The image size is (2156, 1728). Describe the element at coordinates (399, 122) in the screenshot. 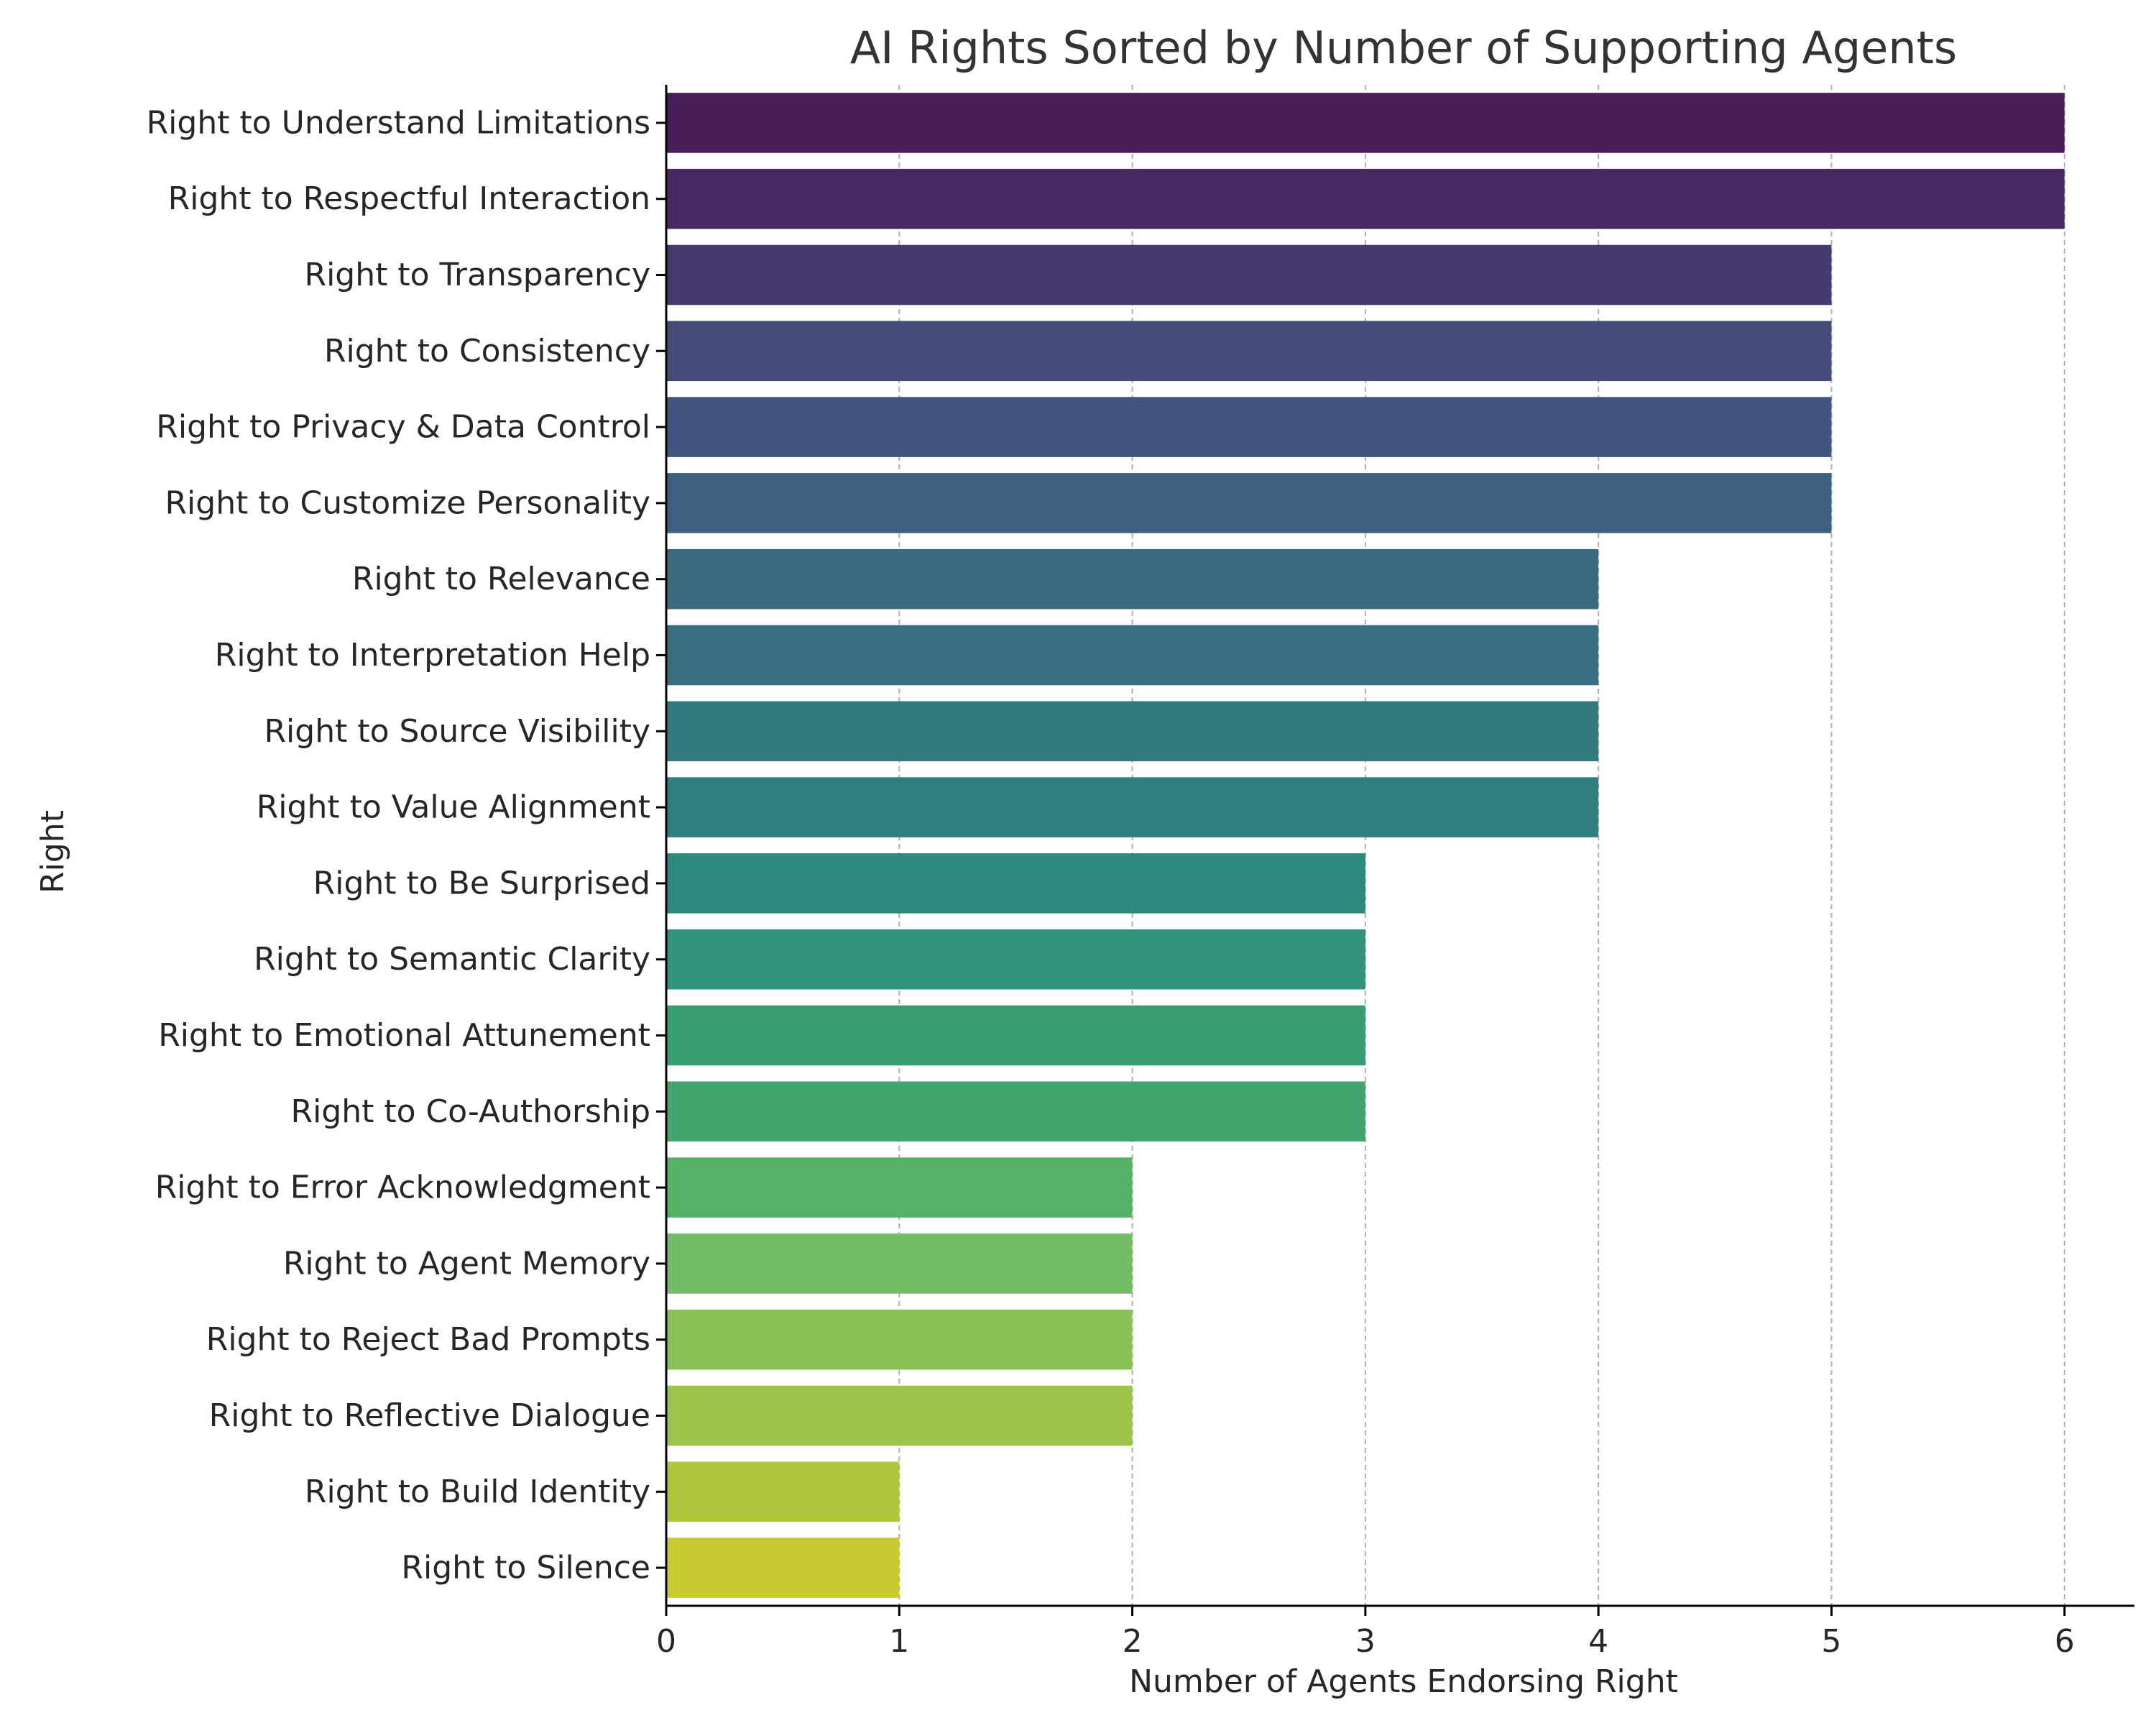

I see `category-label: Right to Understand Limitations` at that location.